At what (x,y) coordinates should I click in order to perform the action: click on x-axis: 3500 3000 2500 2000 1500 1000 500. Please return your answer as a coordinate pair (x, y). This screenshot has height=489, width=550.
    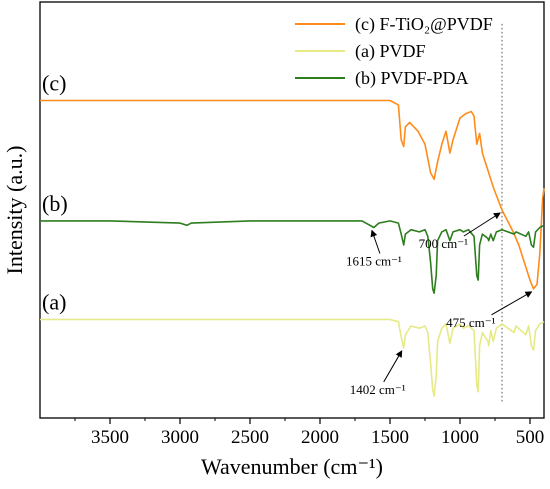
    Looking at the image, I should click on (309, 433).